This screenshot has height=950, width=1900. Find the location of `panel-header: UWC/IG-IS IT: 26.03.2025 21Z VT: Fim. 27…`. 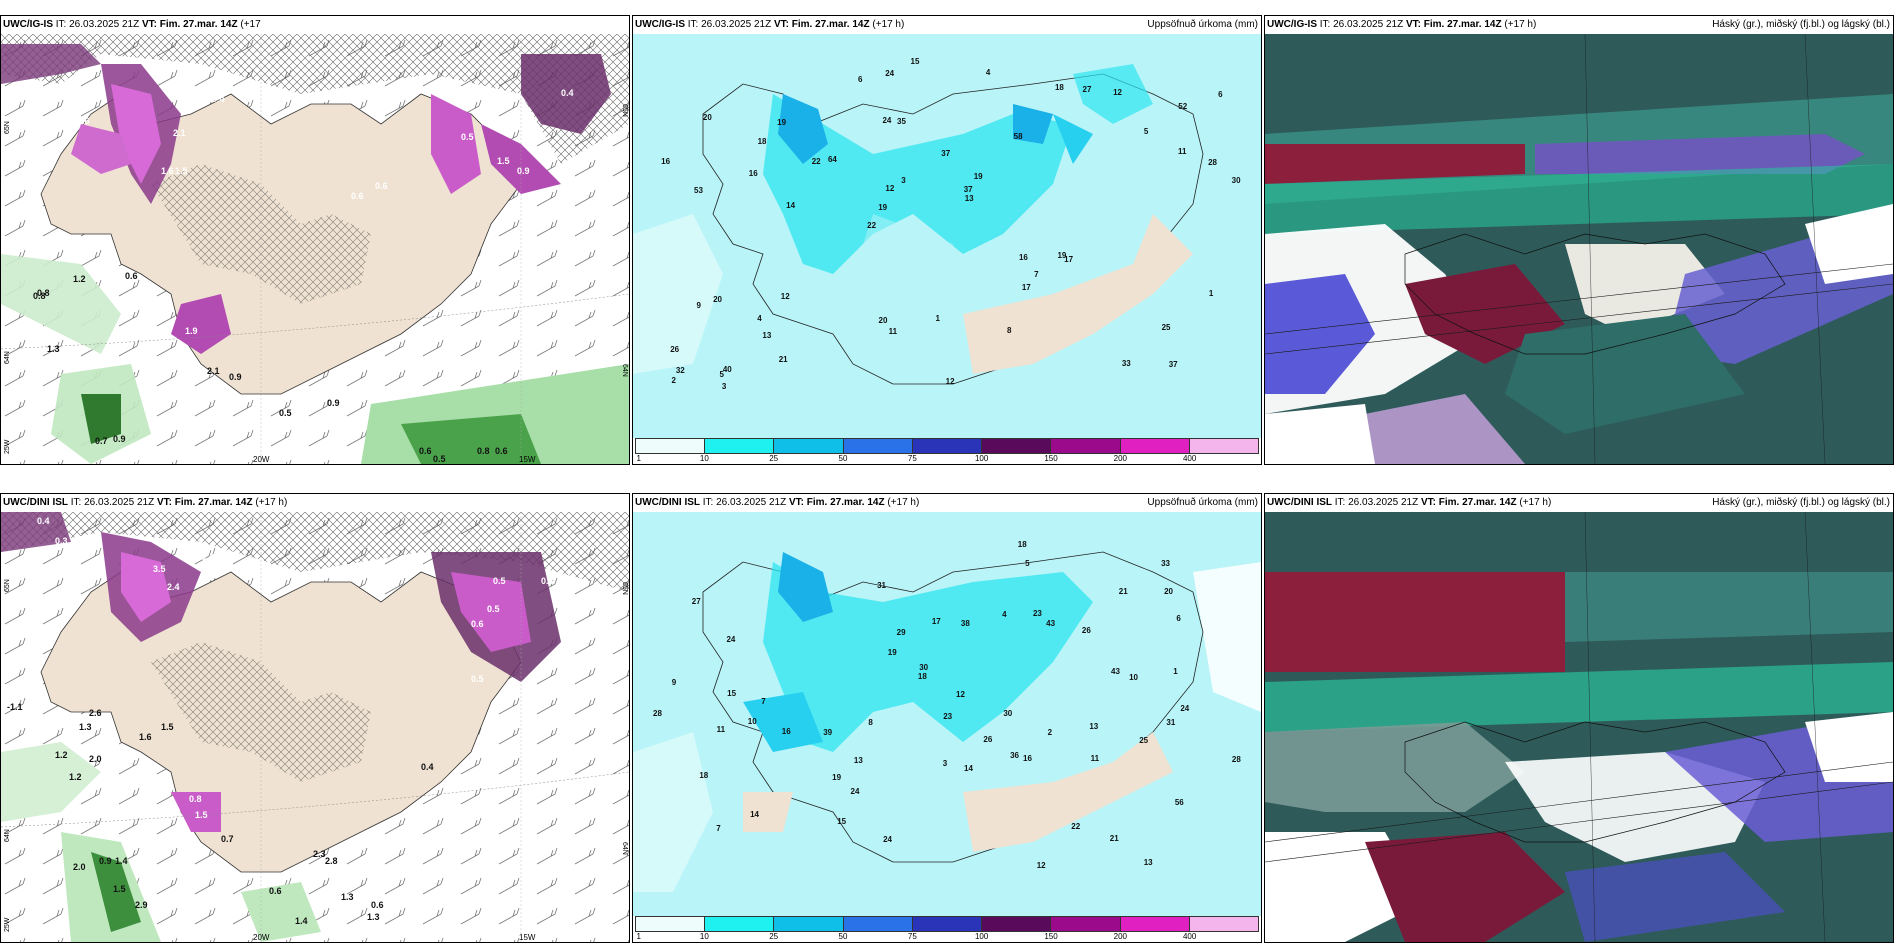

panel-header: UWC/IG-IS IT: 26.03.2025 21Z VT: Fim. 27… is located at coordinates (315, 25).